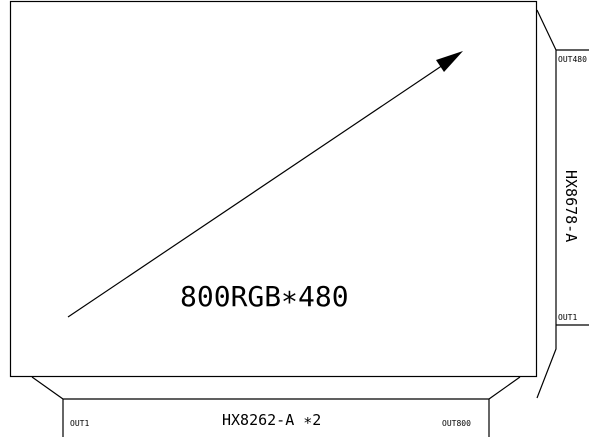 The width and height of the screenshot is (589, 437). Describe the element at coordinates (79, 423) in the screenshot. I see `source-driver-out-first: OUT1` at that location.